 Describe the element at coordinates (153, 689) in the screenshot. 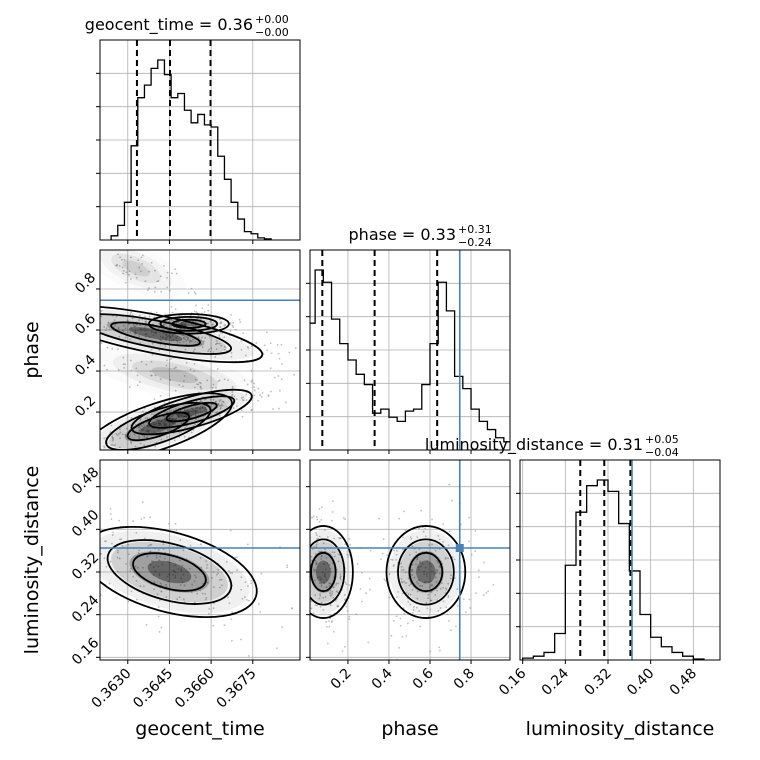

I see `xticklabel-geocent_time-1: 0.3645` at that location.